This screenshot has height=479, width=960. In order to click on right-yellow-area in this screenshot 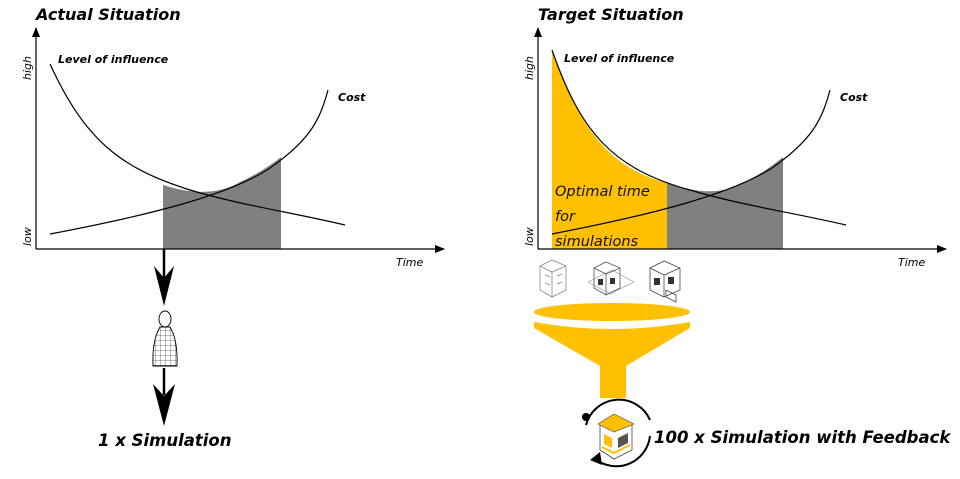, I will do `click(609, 149)`.